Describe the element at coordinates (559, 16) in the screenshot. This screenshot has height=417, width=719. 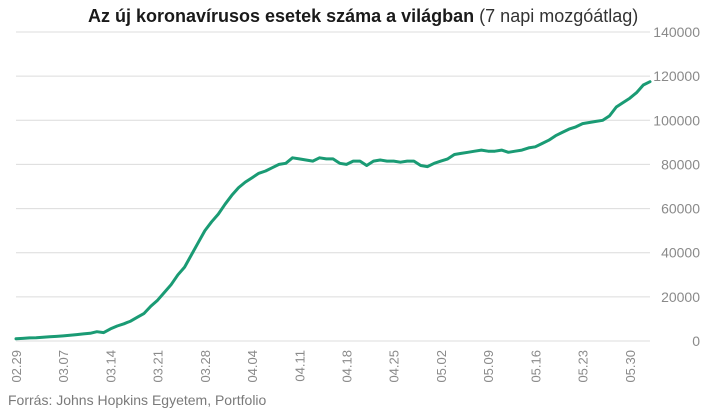
I see `chart-title-note: (7 napi mozgóátlag)` at that location.